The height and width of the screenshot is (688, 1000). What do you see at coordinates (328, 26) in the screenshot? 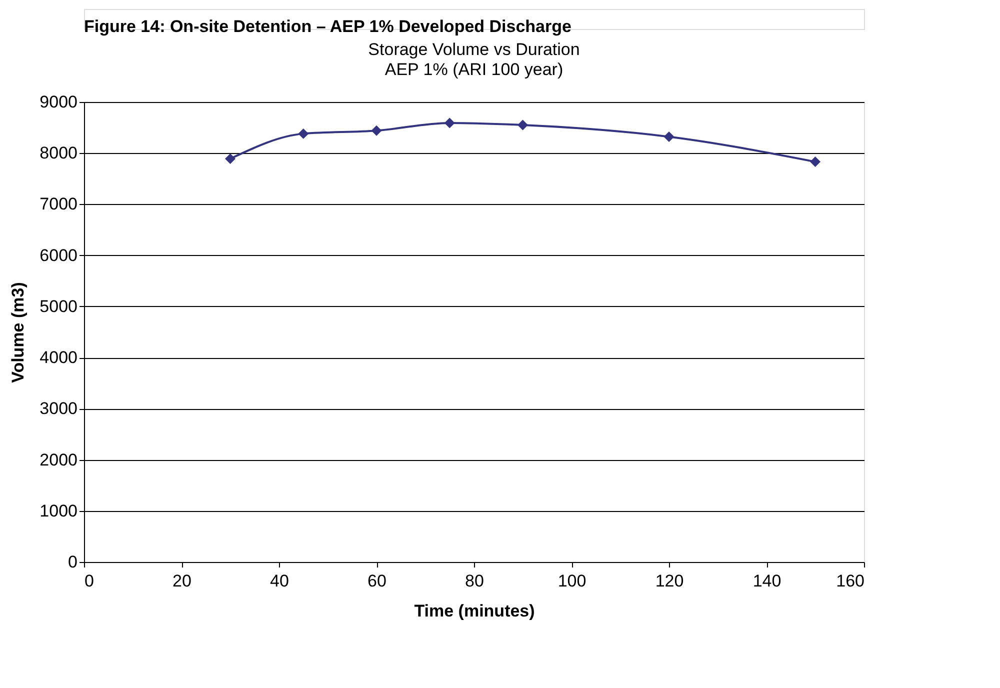
I see `caption: Figure 14: On-site Detention – AEP 1% Developed Discharge` at bounding box center [328, 26].